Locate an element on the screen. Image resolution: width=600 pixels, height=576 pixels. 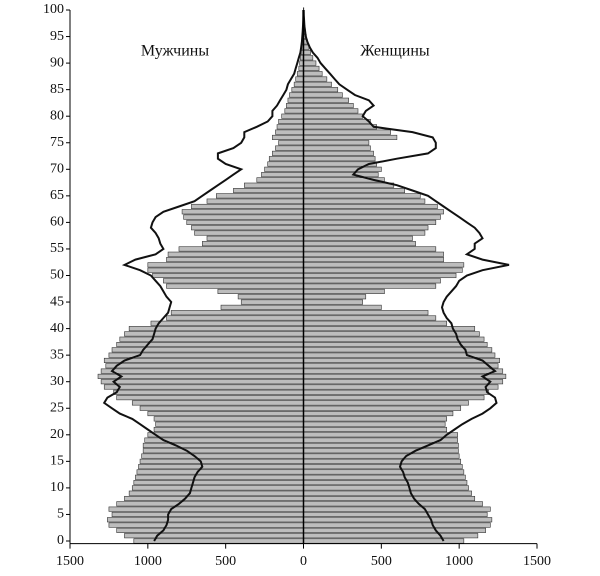
y-tick-label: 35 is located at coordinates (57, 354).